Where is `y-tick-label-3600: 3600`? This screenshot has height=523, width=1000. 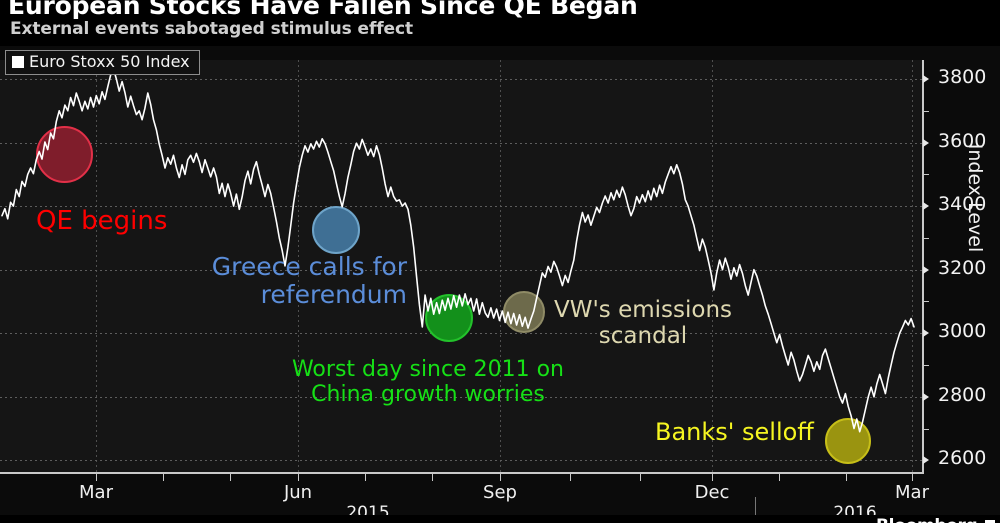
y-tick-label-3600: 3600 is located at coordinates (962, 140).